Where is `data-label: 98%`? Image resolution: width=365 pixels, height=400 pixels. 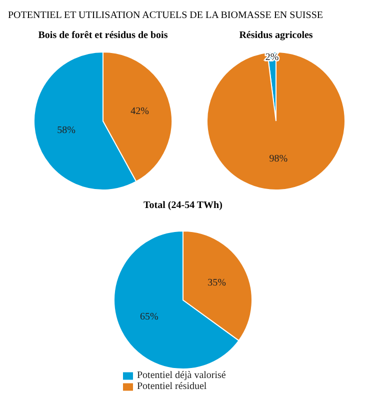
data-label: 98% is located at coordinates (278, 158).